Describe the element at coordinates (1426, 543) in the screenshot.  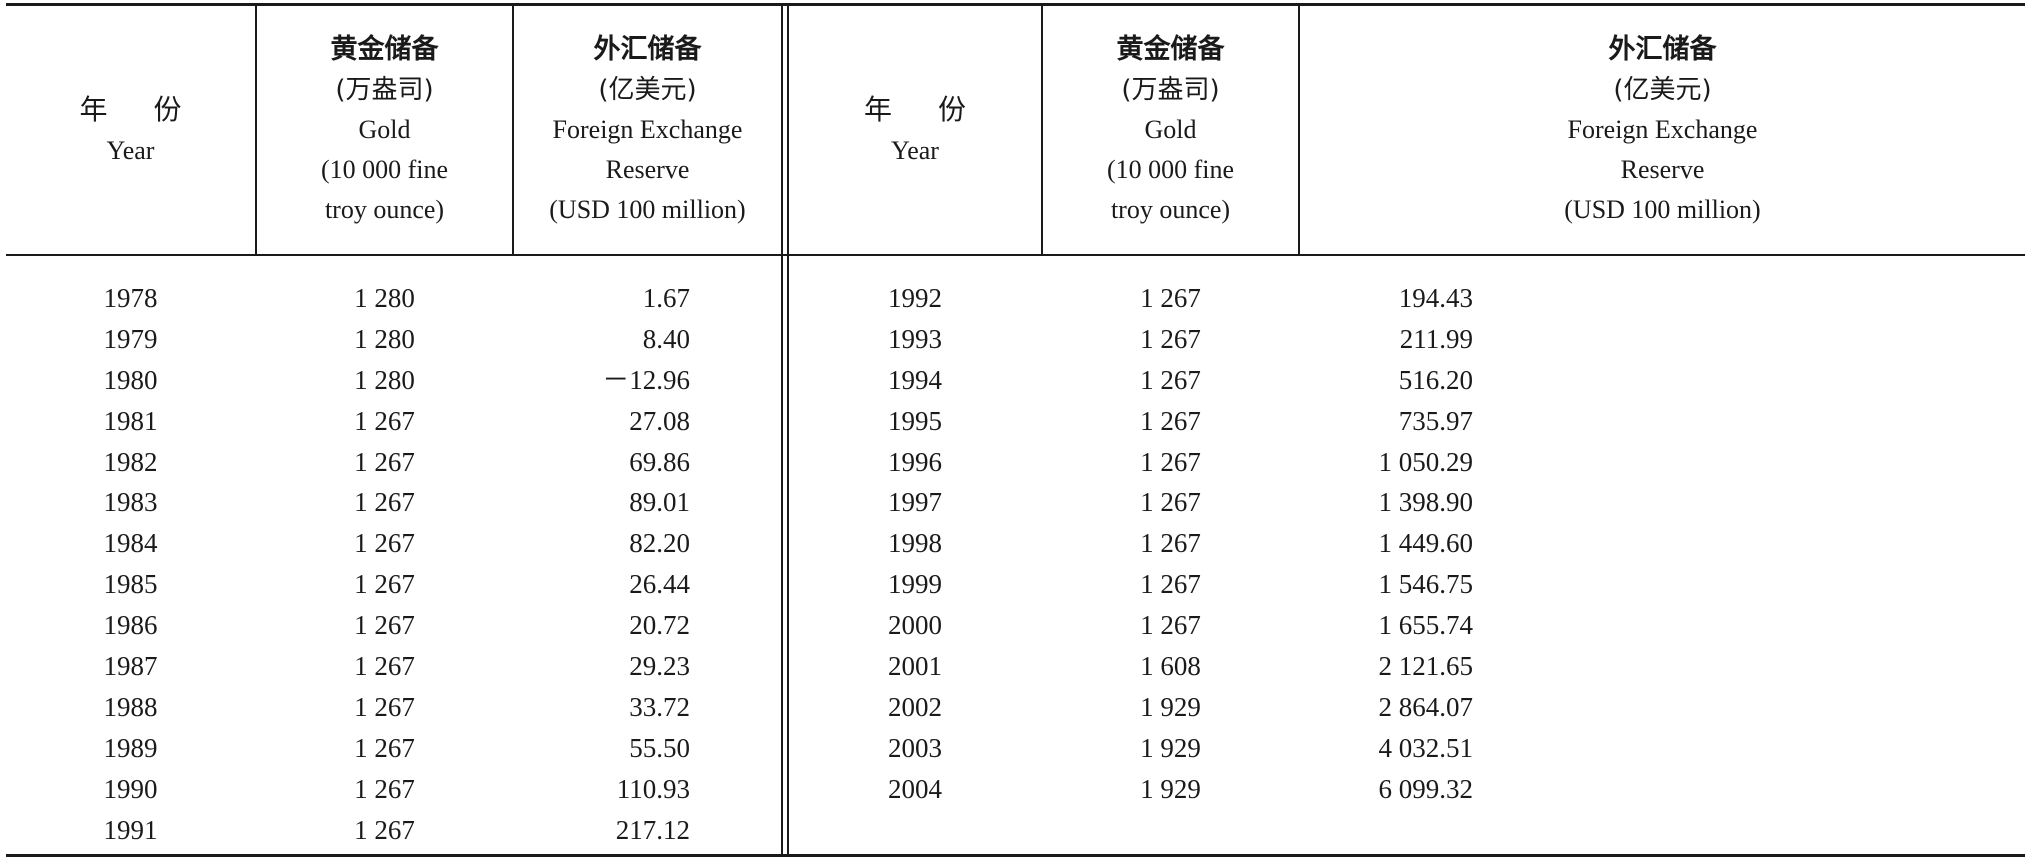
I see `fx-cell: 1 449.60` at that location.